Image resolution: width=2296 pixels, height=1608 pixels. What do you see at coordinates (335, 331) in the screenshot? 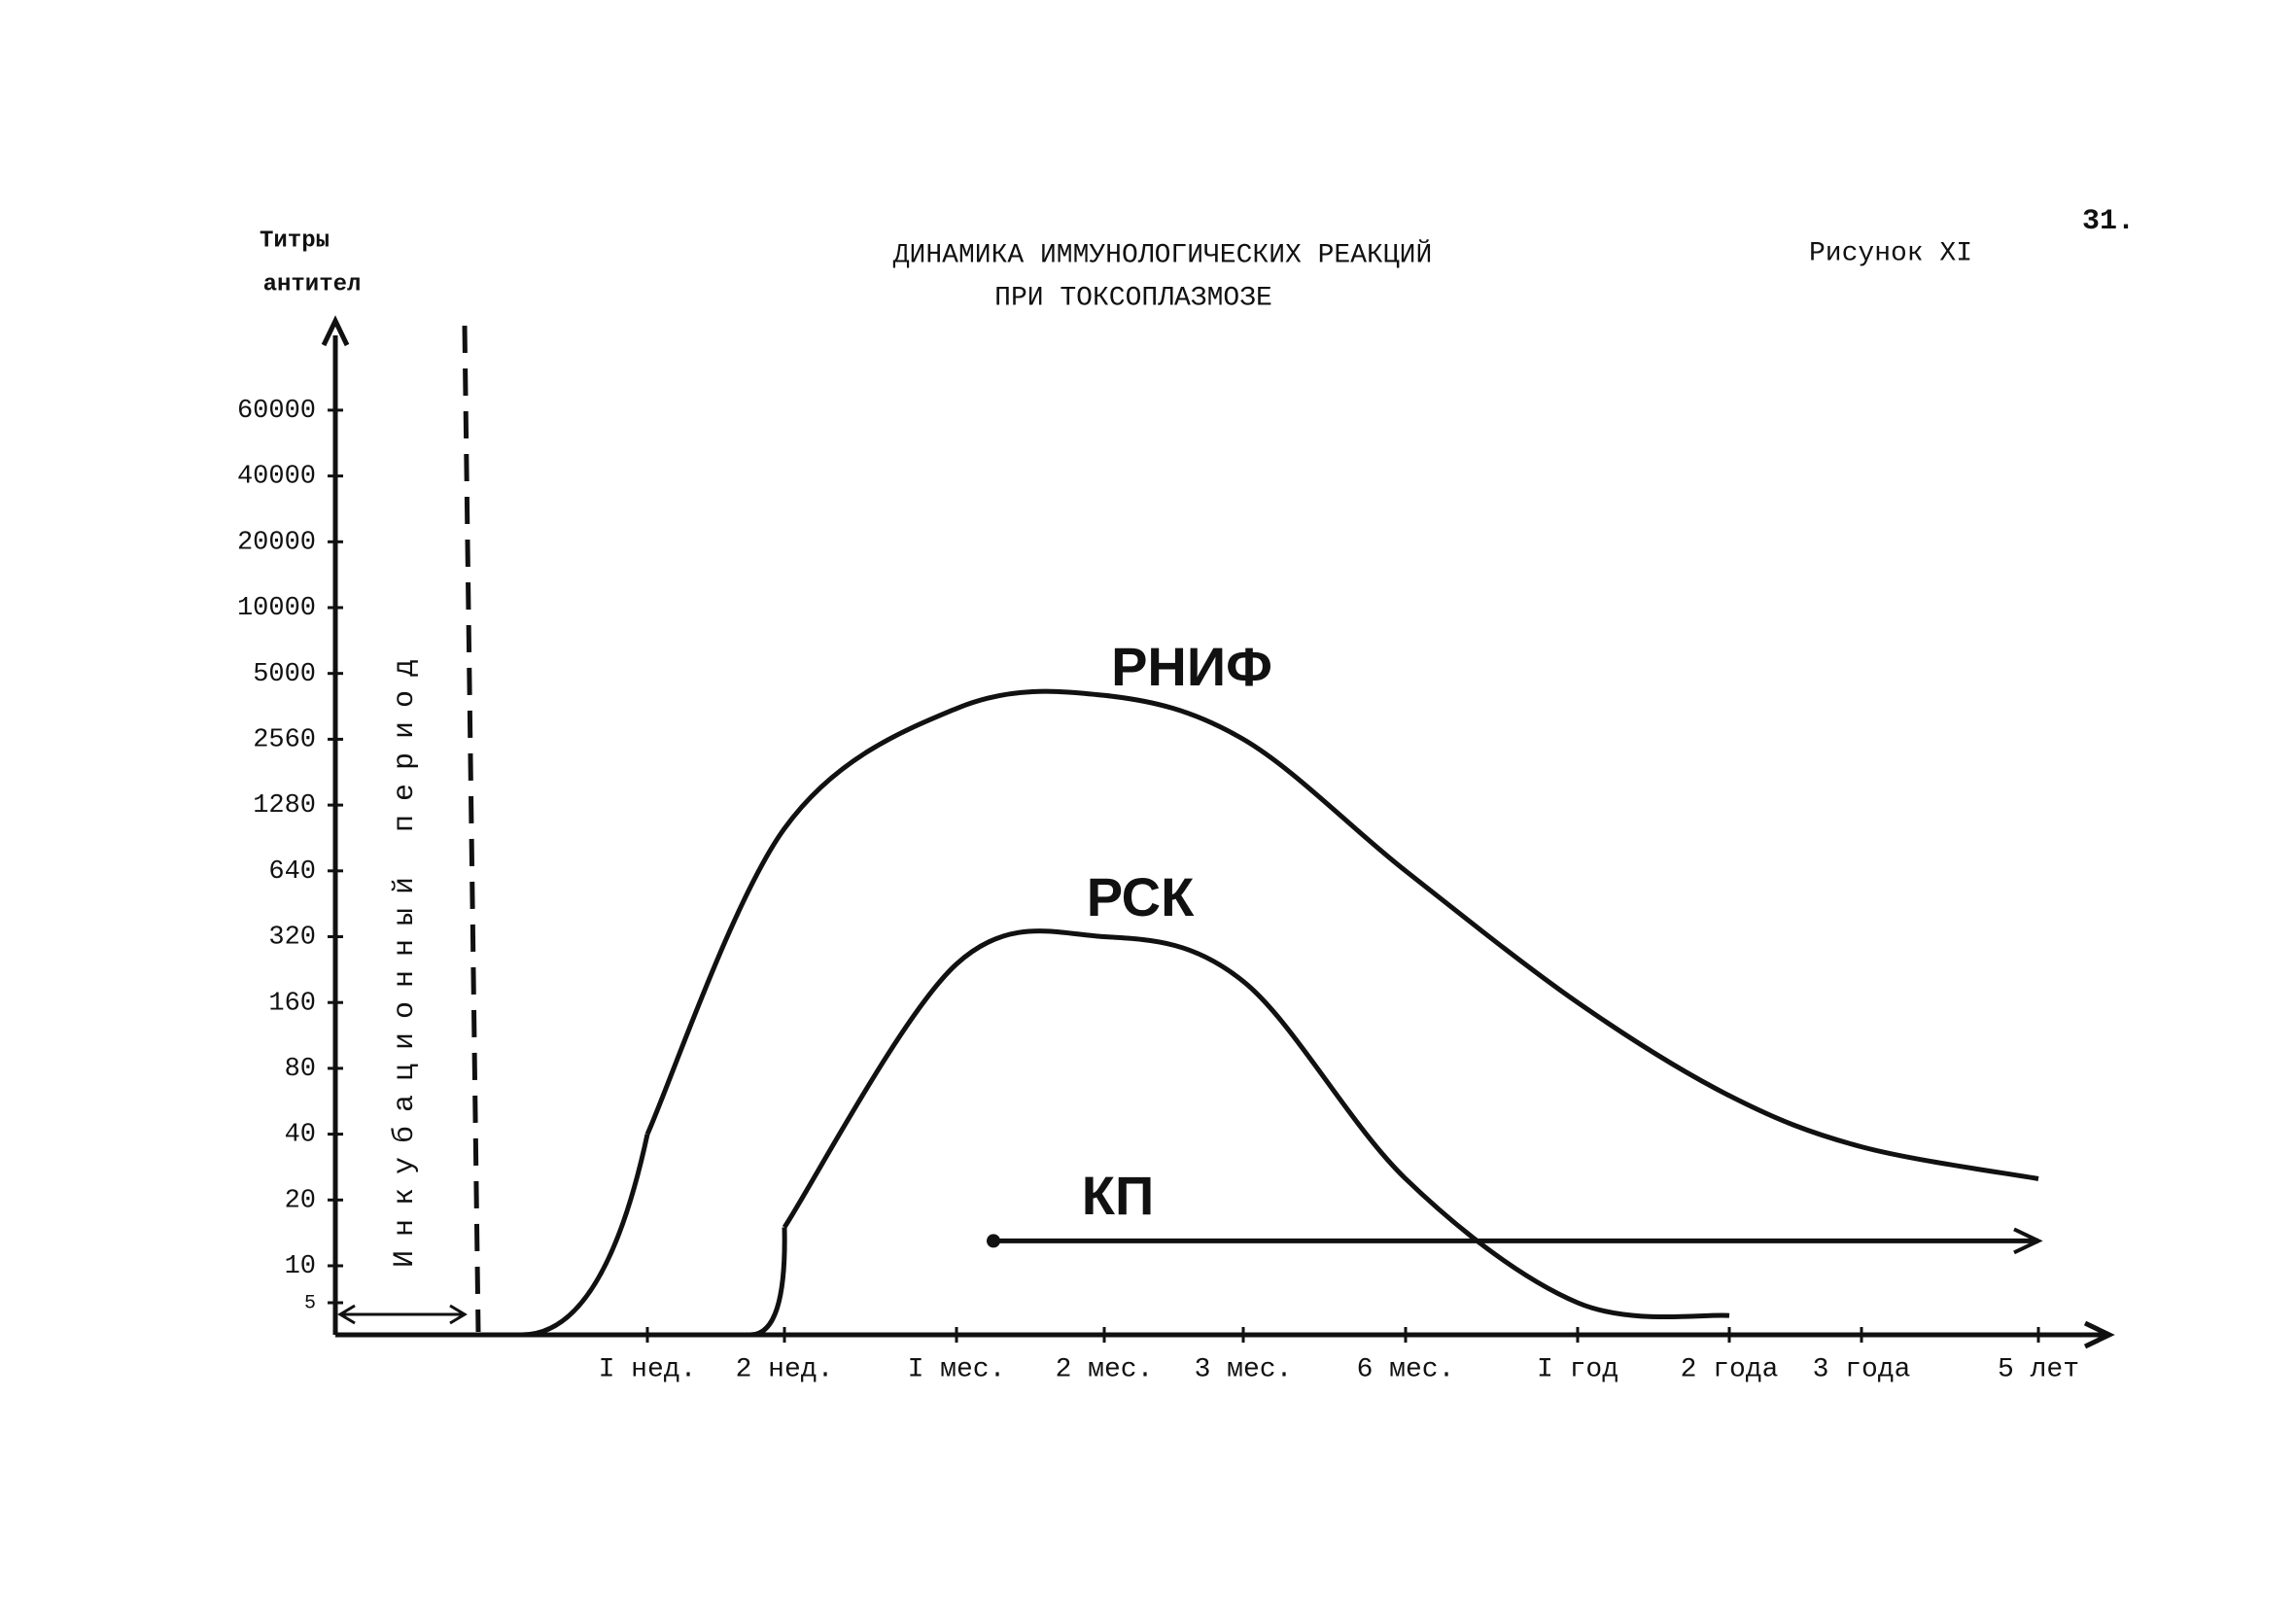
I see `y-axis-arrow` at bounding box center [335, 331].